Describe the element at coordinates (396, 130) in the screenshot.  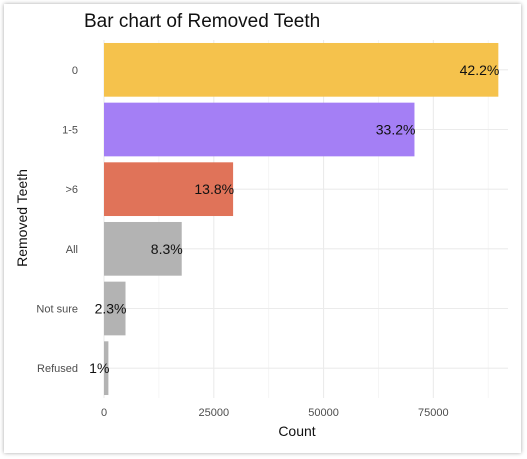
I see `bar-data-label: 33.2%` at that location.